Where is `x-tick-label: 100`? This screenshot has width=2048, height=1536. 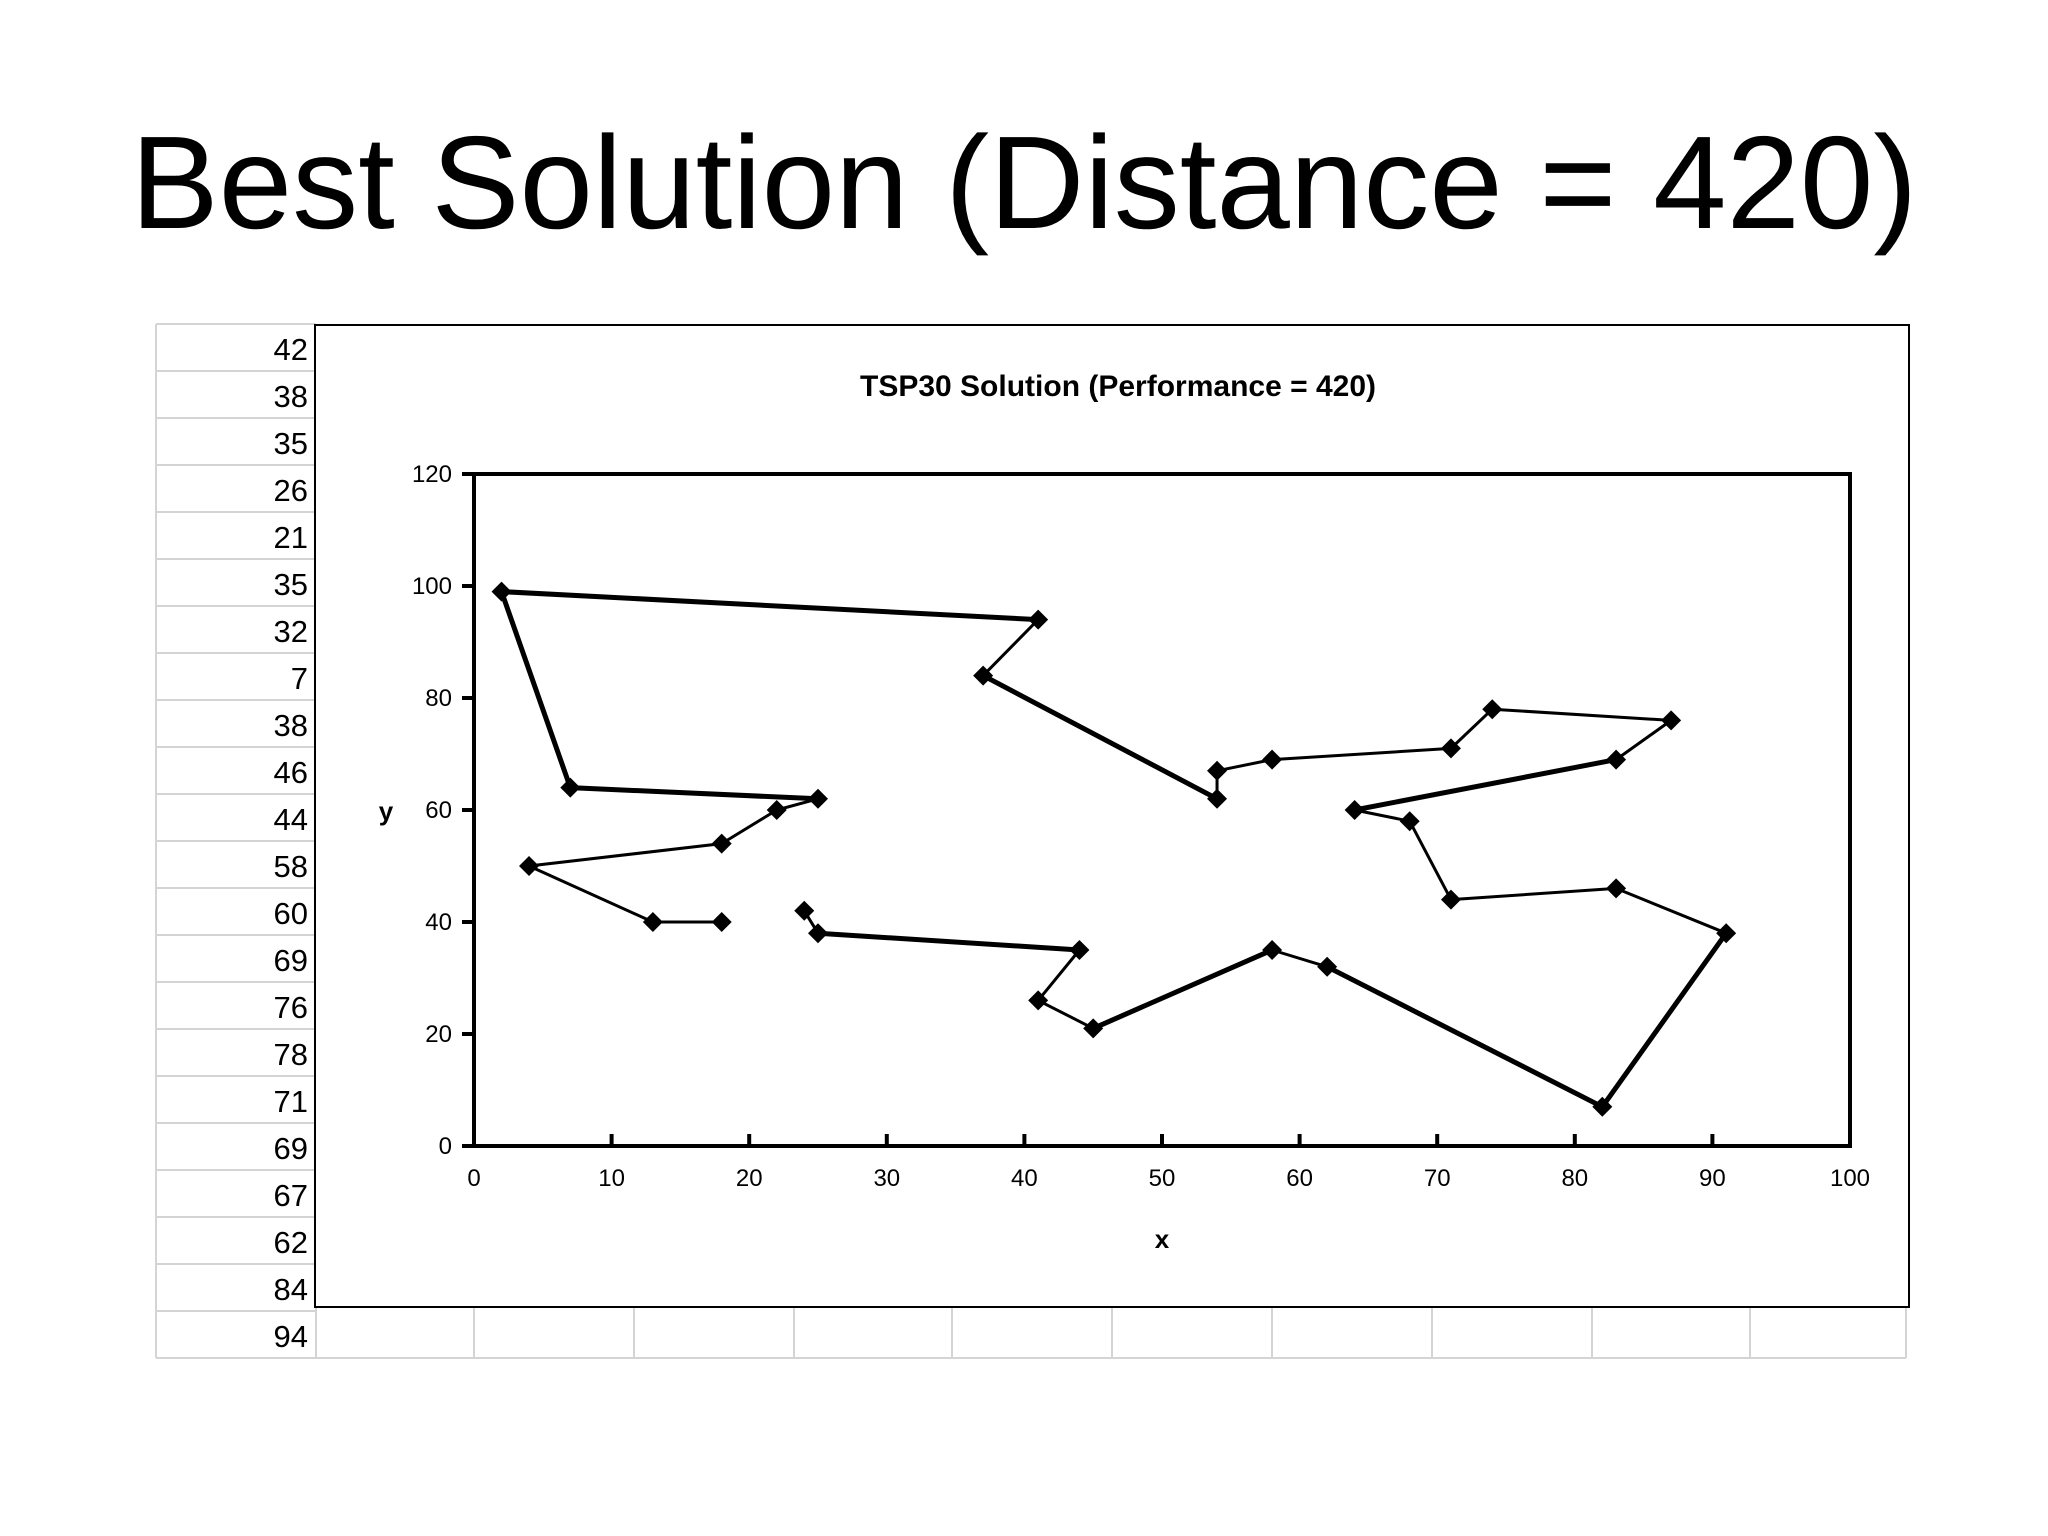 x-tick-label: 100 is located at coordinates (1850, 1178).